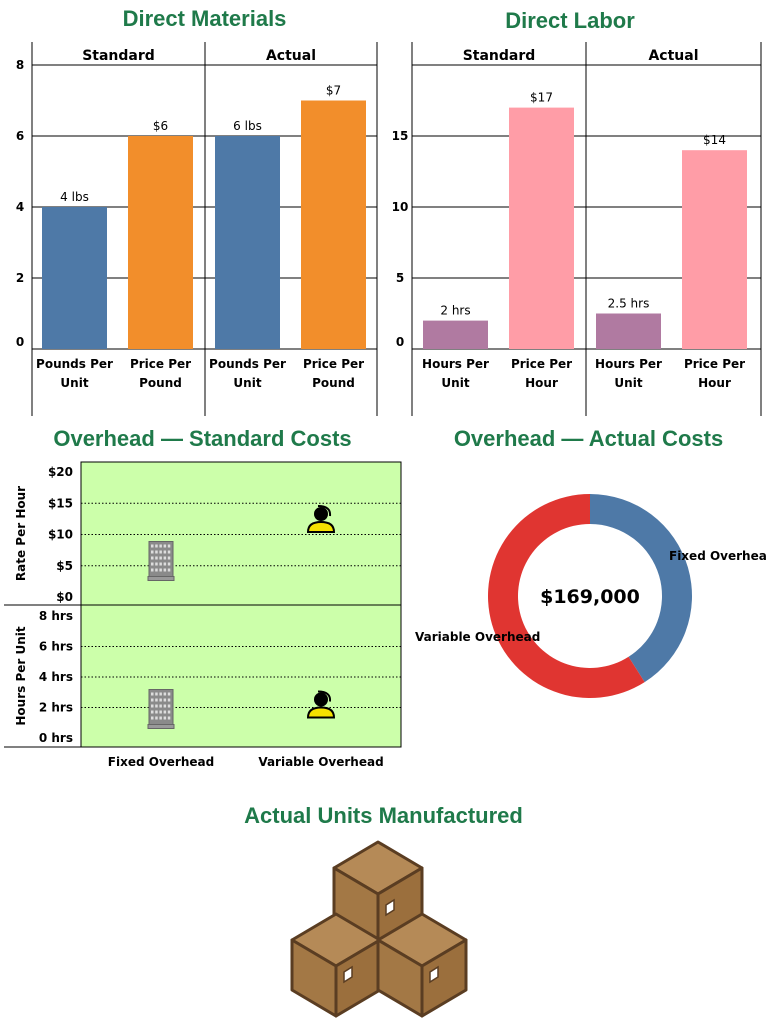 The height and width of the screenshot is (1023, 767). I want to click on overhead-ytick-label: $5, so click(64, 566).